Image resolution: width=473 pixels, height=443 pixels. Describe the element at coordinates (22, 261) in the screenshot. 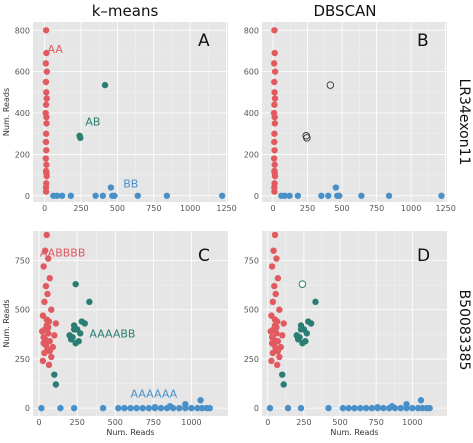

I see `y-tick-label: 750` at that location.